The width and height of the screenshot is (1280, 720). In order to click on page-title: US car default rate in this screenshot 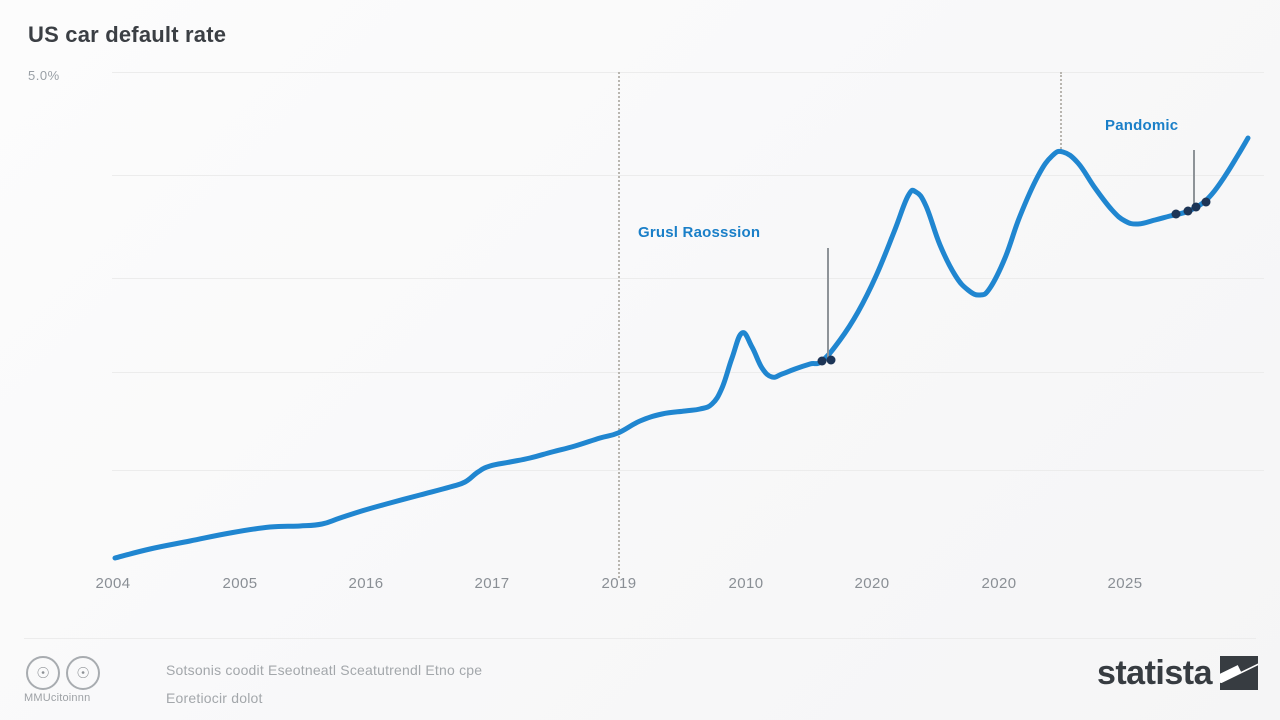, I will do `click(127, 34)`.